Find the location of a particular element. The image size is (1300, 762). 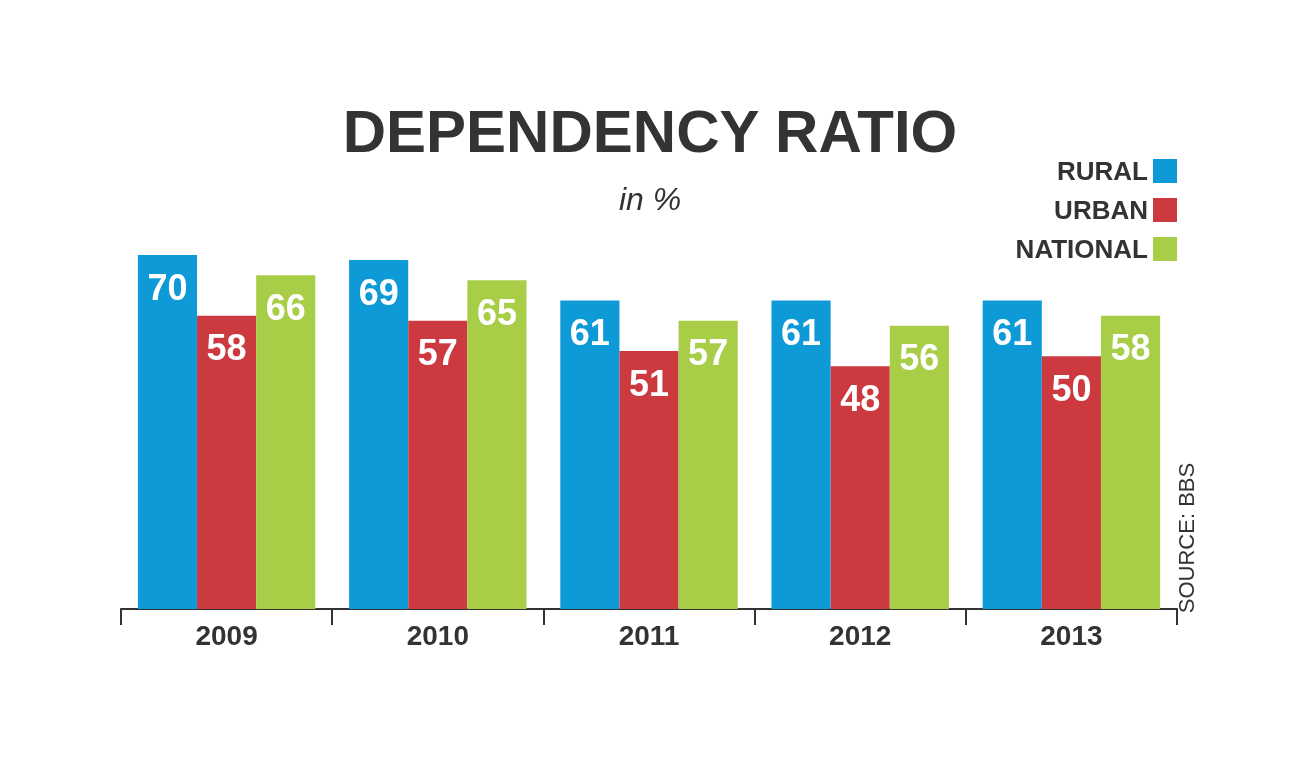

data-label: 48 is located at coordinates (860, 398).